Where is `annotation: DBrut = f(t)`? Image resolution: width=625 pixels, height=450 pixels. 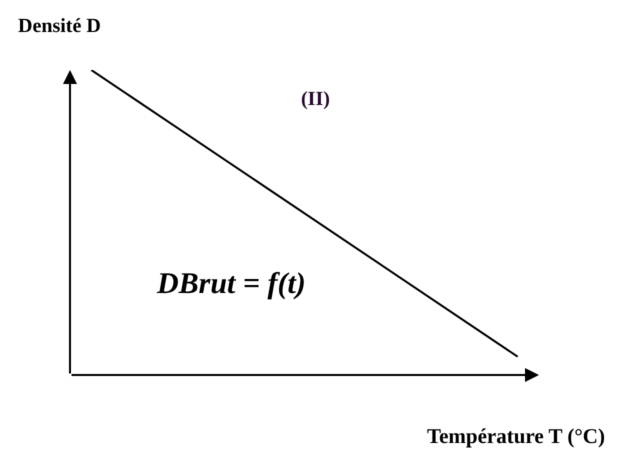 annotation: DBrut = f(t) is located at coordinates (231, 283).